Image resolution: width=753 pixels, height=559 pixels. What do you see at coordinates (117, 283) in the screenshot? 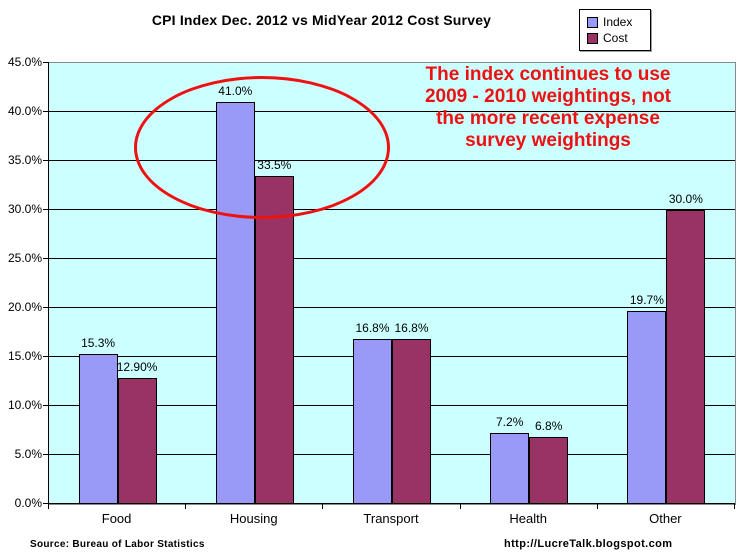
I see `category-slot-food: 15.3% 12.90%` at bounding box center [117, 283].